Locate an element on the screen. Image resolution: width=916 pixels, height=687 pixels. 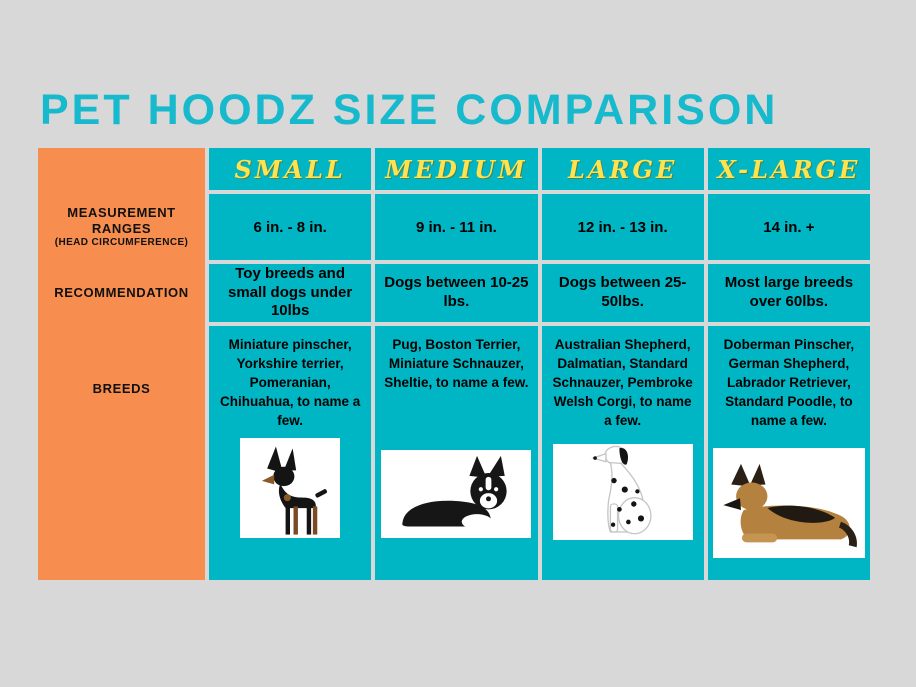
page-title: PET HOODZ SIZE COMPARISON is located at coordinates (409, 110).